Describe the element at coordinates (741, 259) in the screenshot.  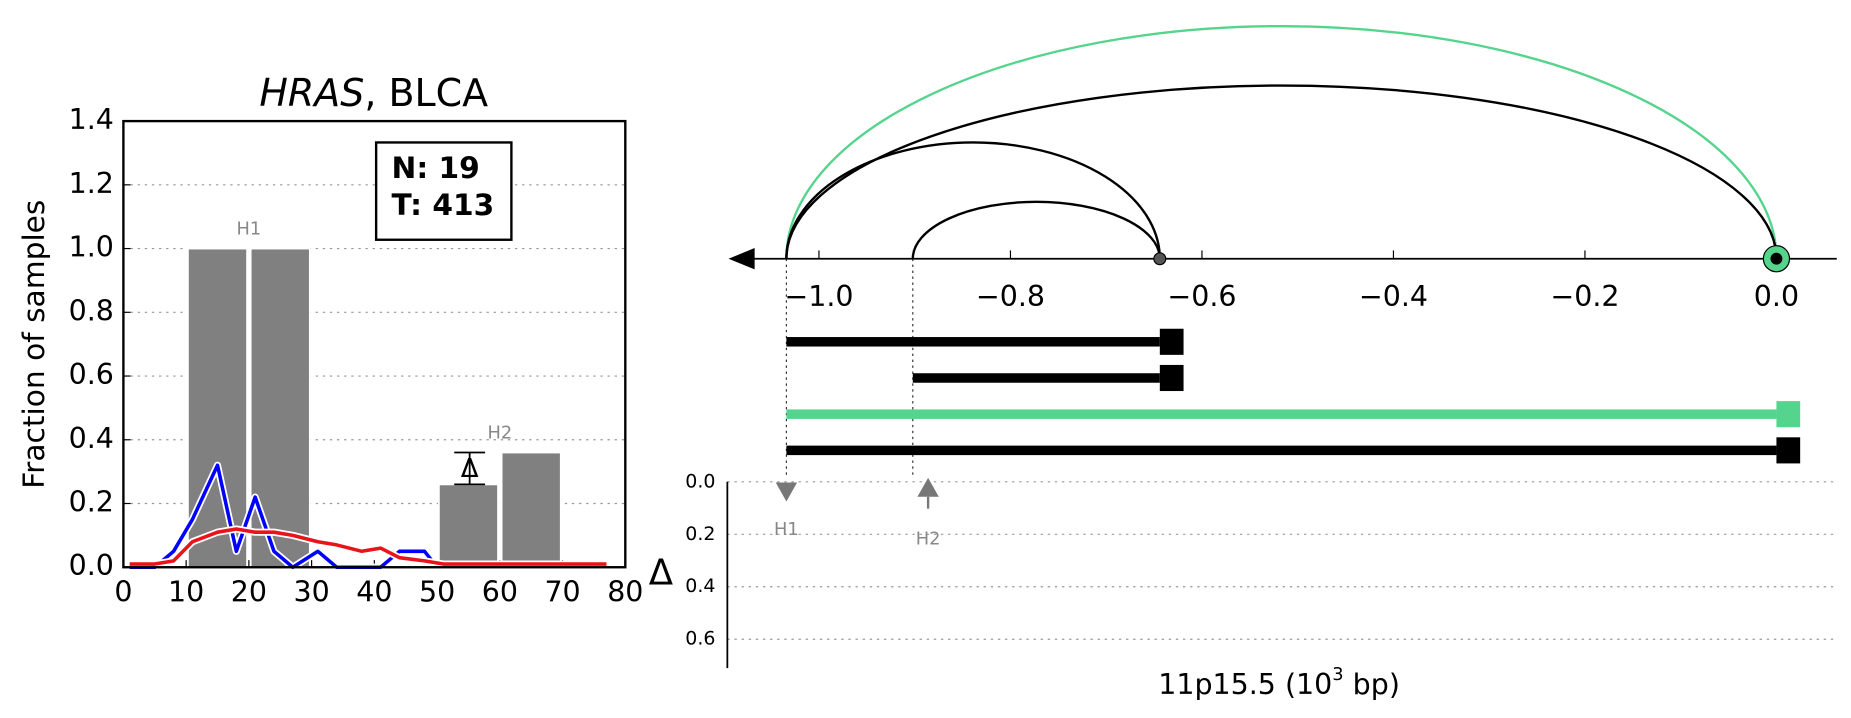
I see `axis-arrow` at that location.